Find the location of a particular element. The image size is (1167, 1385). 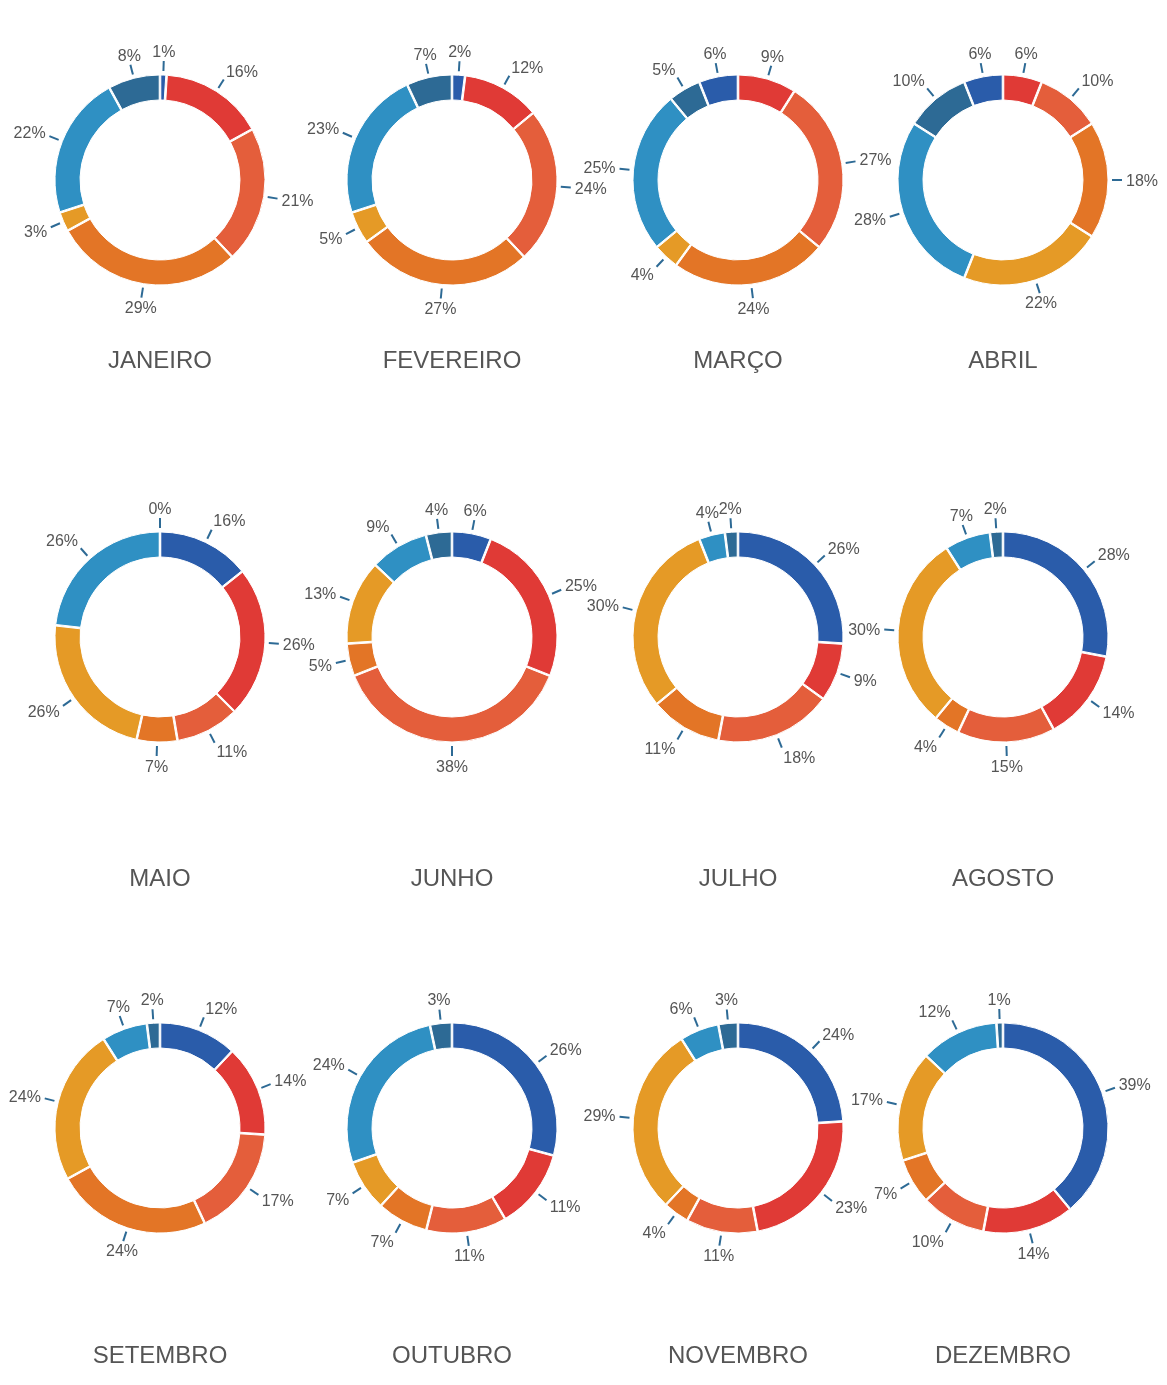

text: NOVEMBRO is located at coordinates (738, 1355).